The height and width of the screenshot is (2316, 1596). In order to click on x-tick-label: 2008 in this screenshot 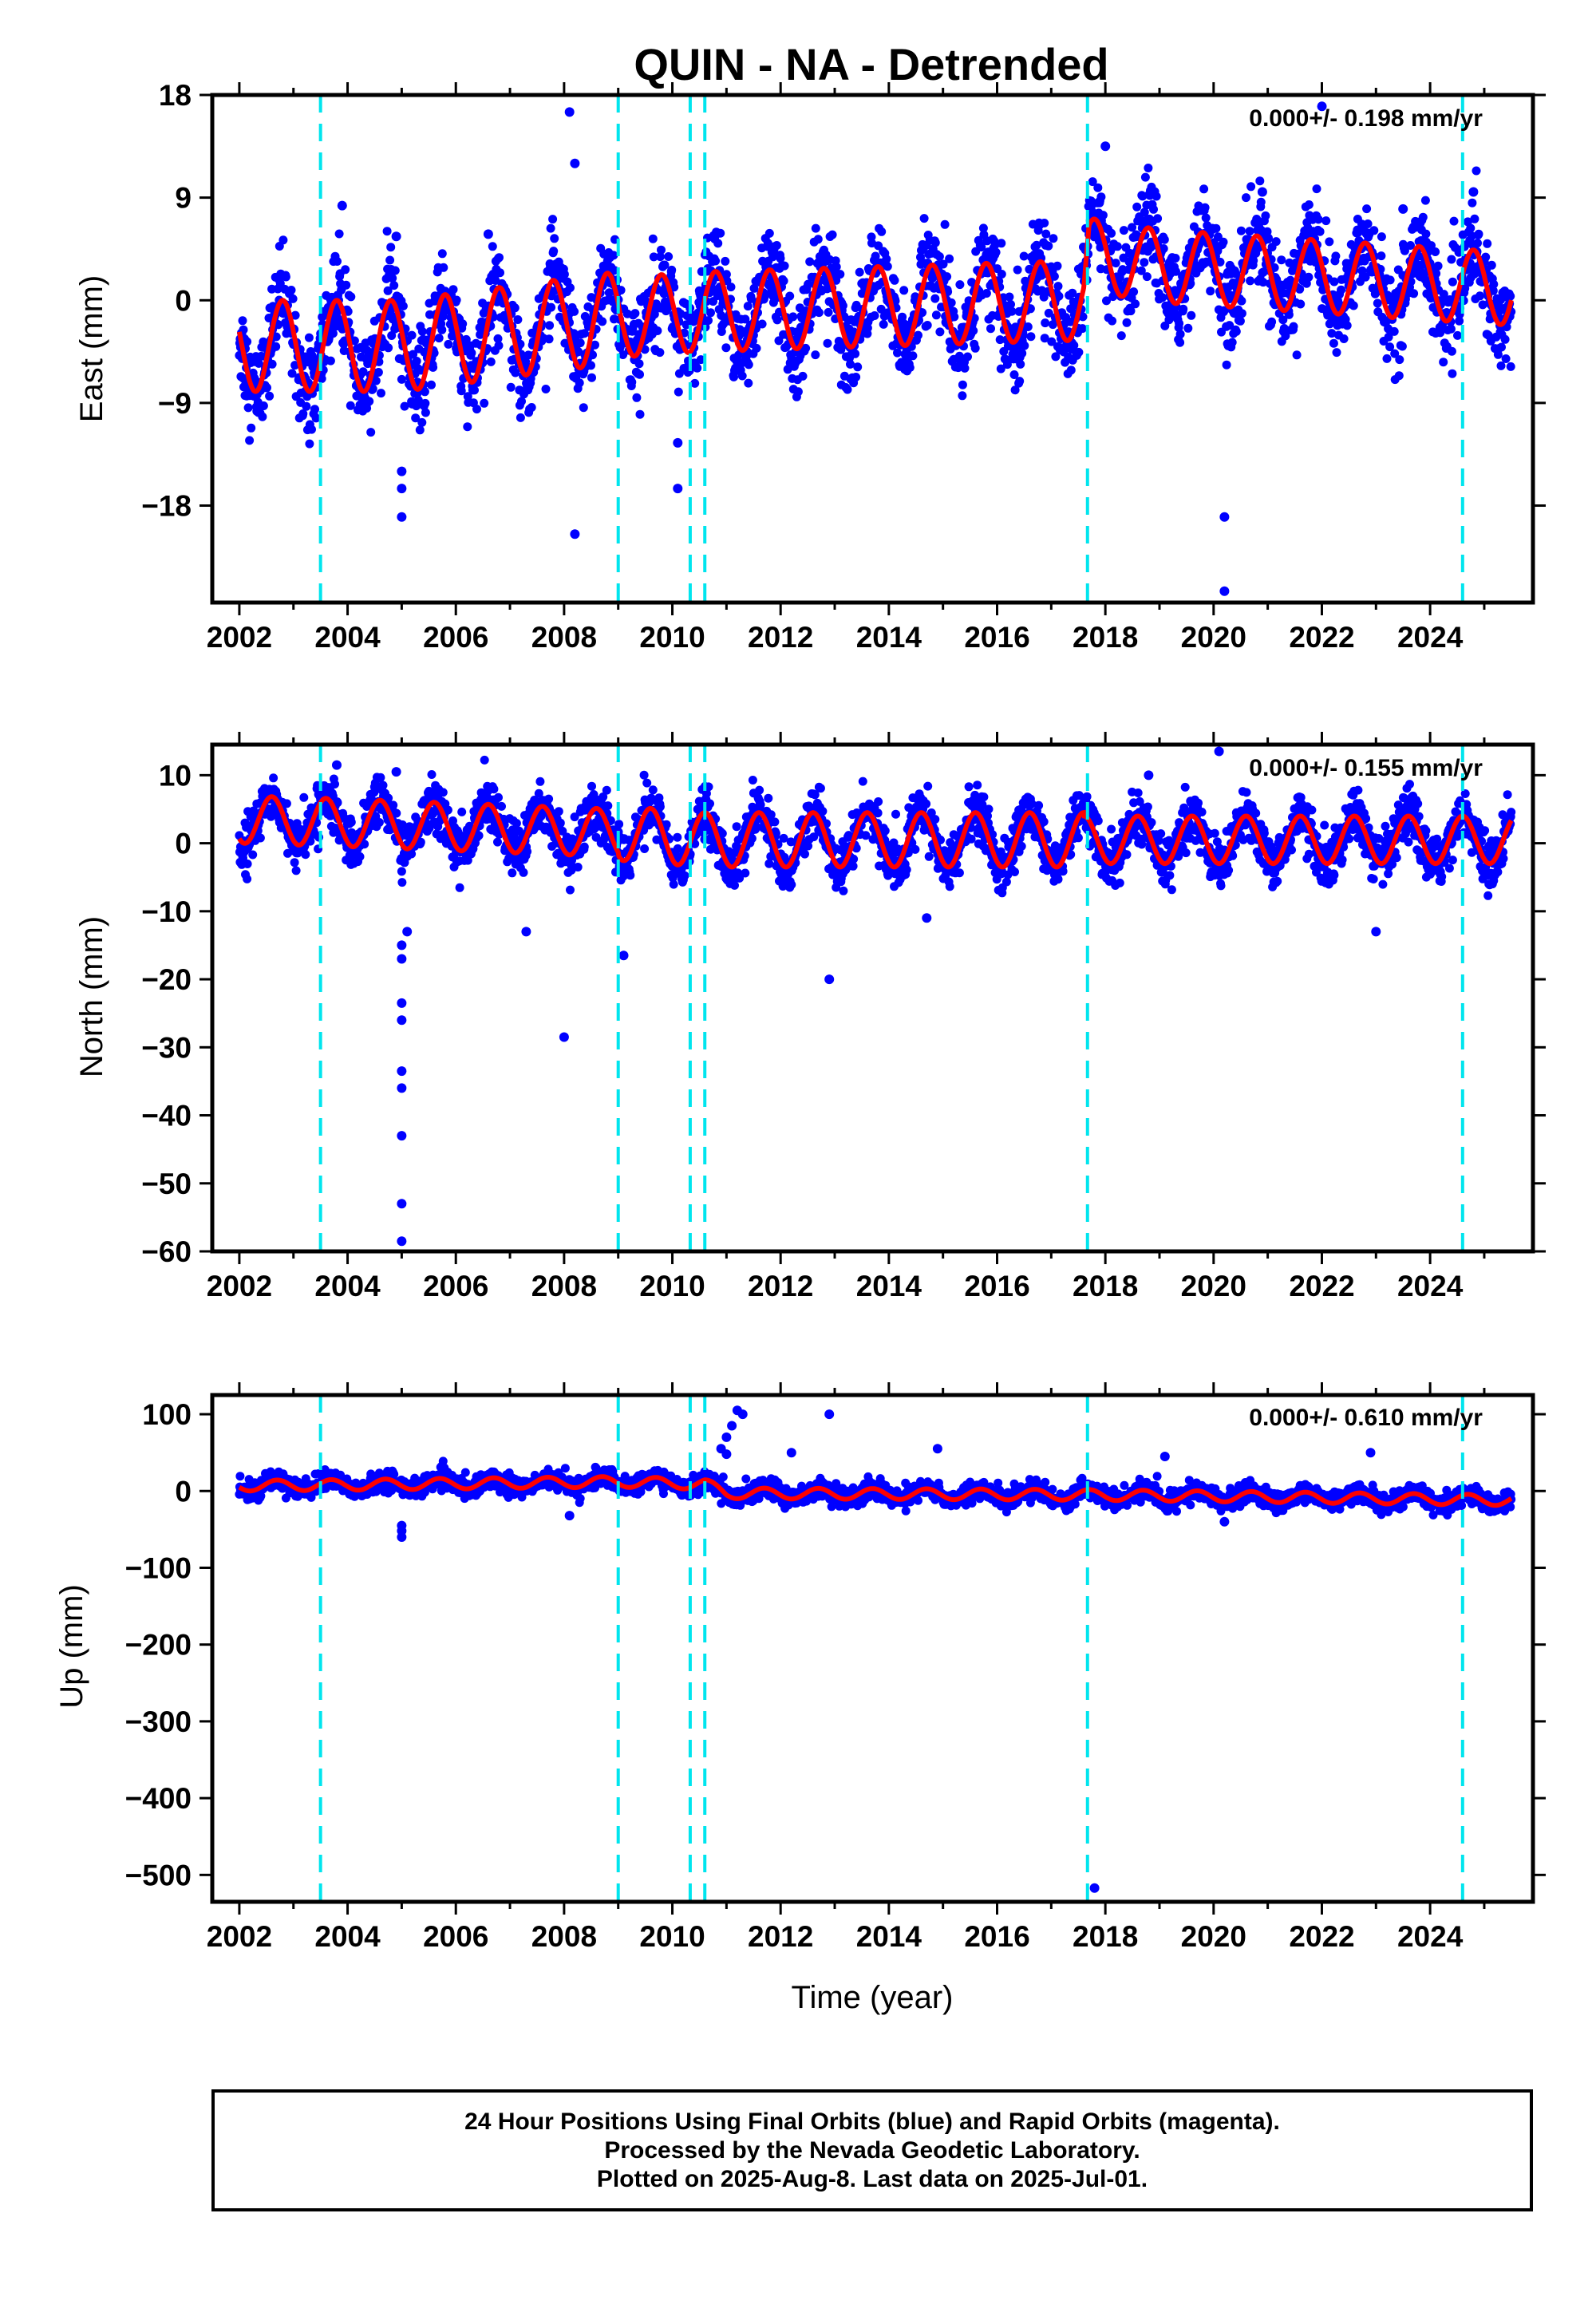, I will do `click(564, 637)`.